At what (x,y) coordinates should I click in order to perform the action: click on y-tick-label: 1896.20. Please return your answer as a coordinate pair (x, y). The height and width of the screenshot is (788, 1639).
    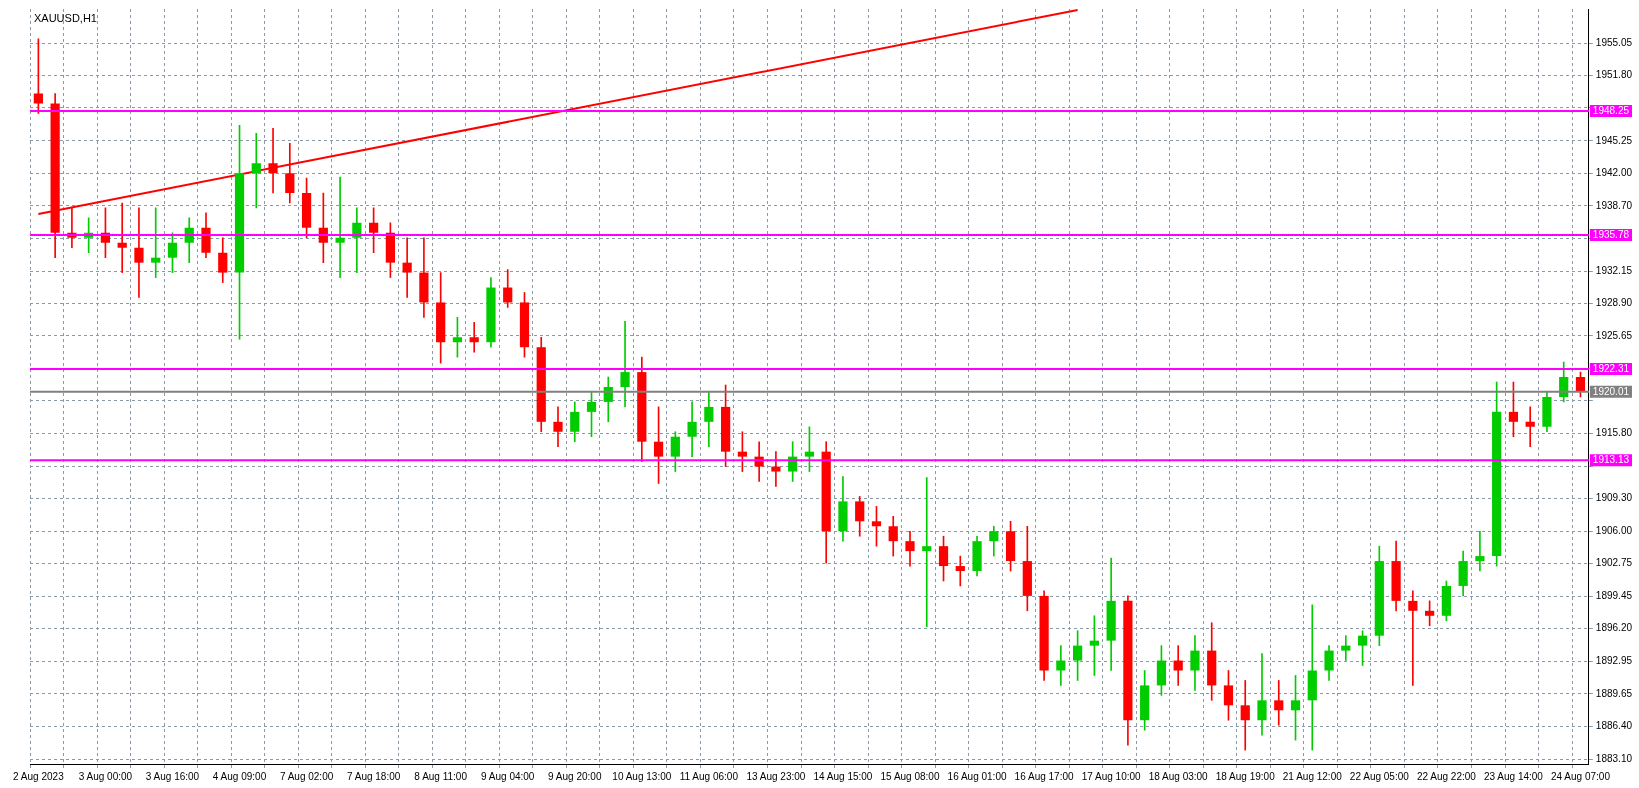
    Looking at the image, I should click on (1614, 628).